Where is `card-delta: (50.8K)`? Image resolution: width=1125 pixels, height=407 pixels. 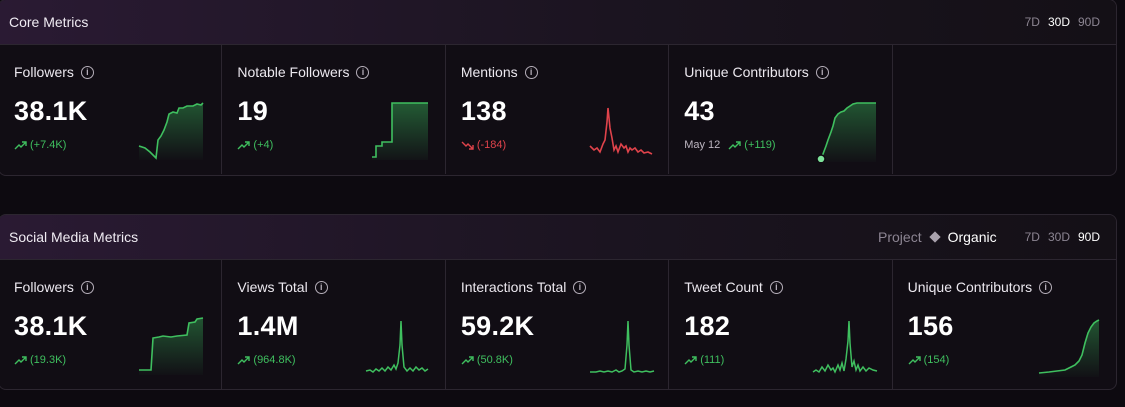
card-delta: (50.8K) is located at coordinates (487, 360).